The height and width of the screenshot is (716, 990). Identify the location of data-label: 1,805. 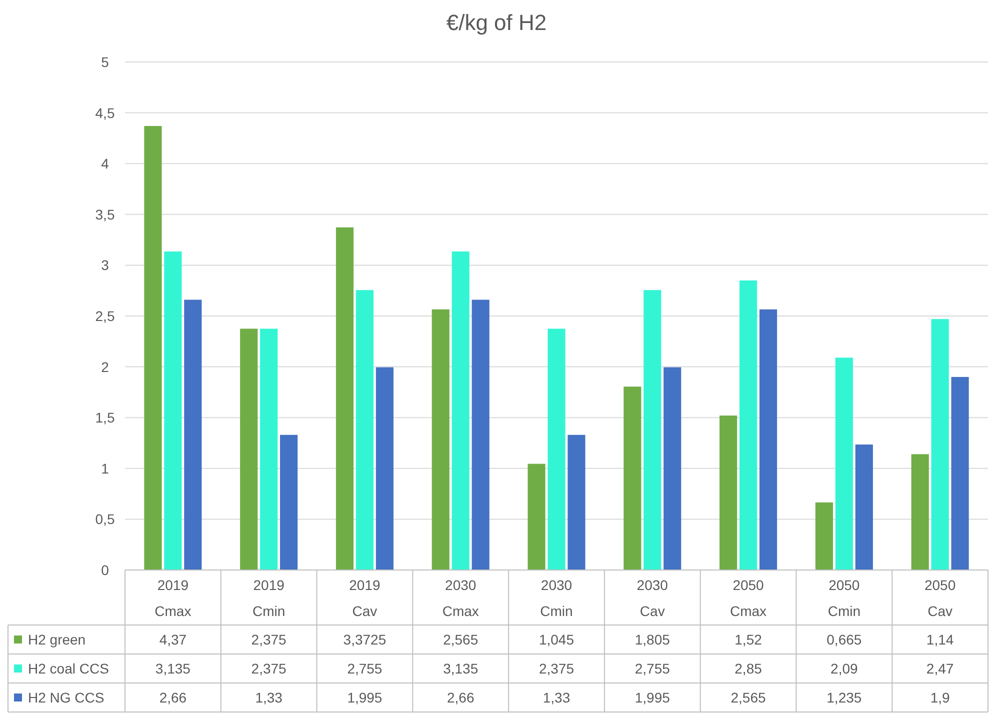
(652, 640).